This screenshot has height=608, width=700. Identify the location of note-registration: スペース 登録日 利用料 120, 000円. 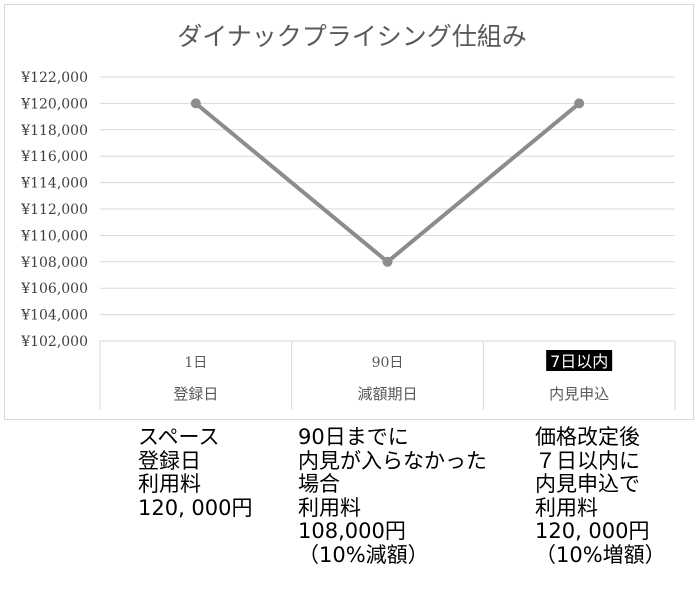
(195, 472).